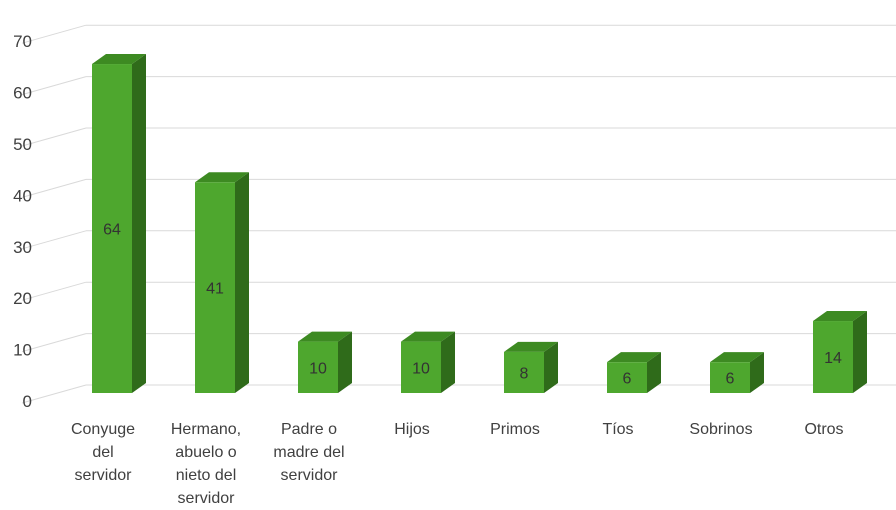 This screenshot has height=510, width=896. What do you see at coordinates (515, 429) in the screenshot?
I see `category-label: Primos` at bounding box center [515, 429].